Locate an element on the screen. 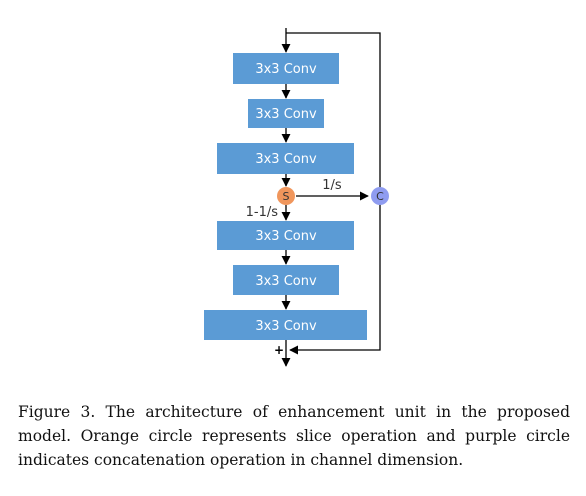 This screenshot has height=496, width=586. conv-block-6: 3x3 Conv is located at coordinates (285, 325).